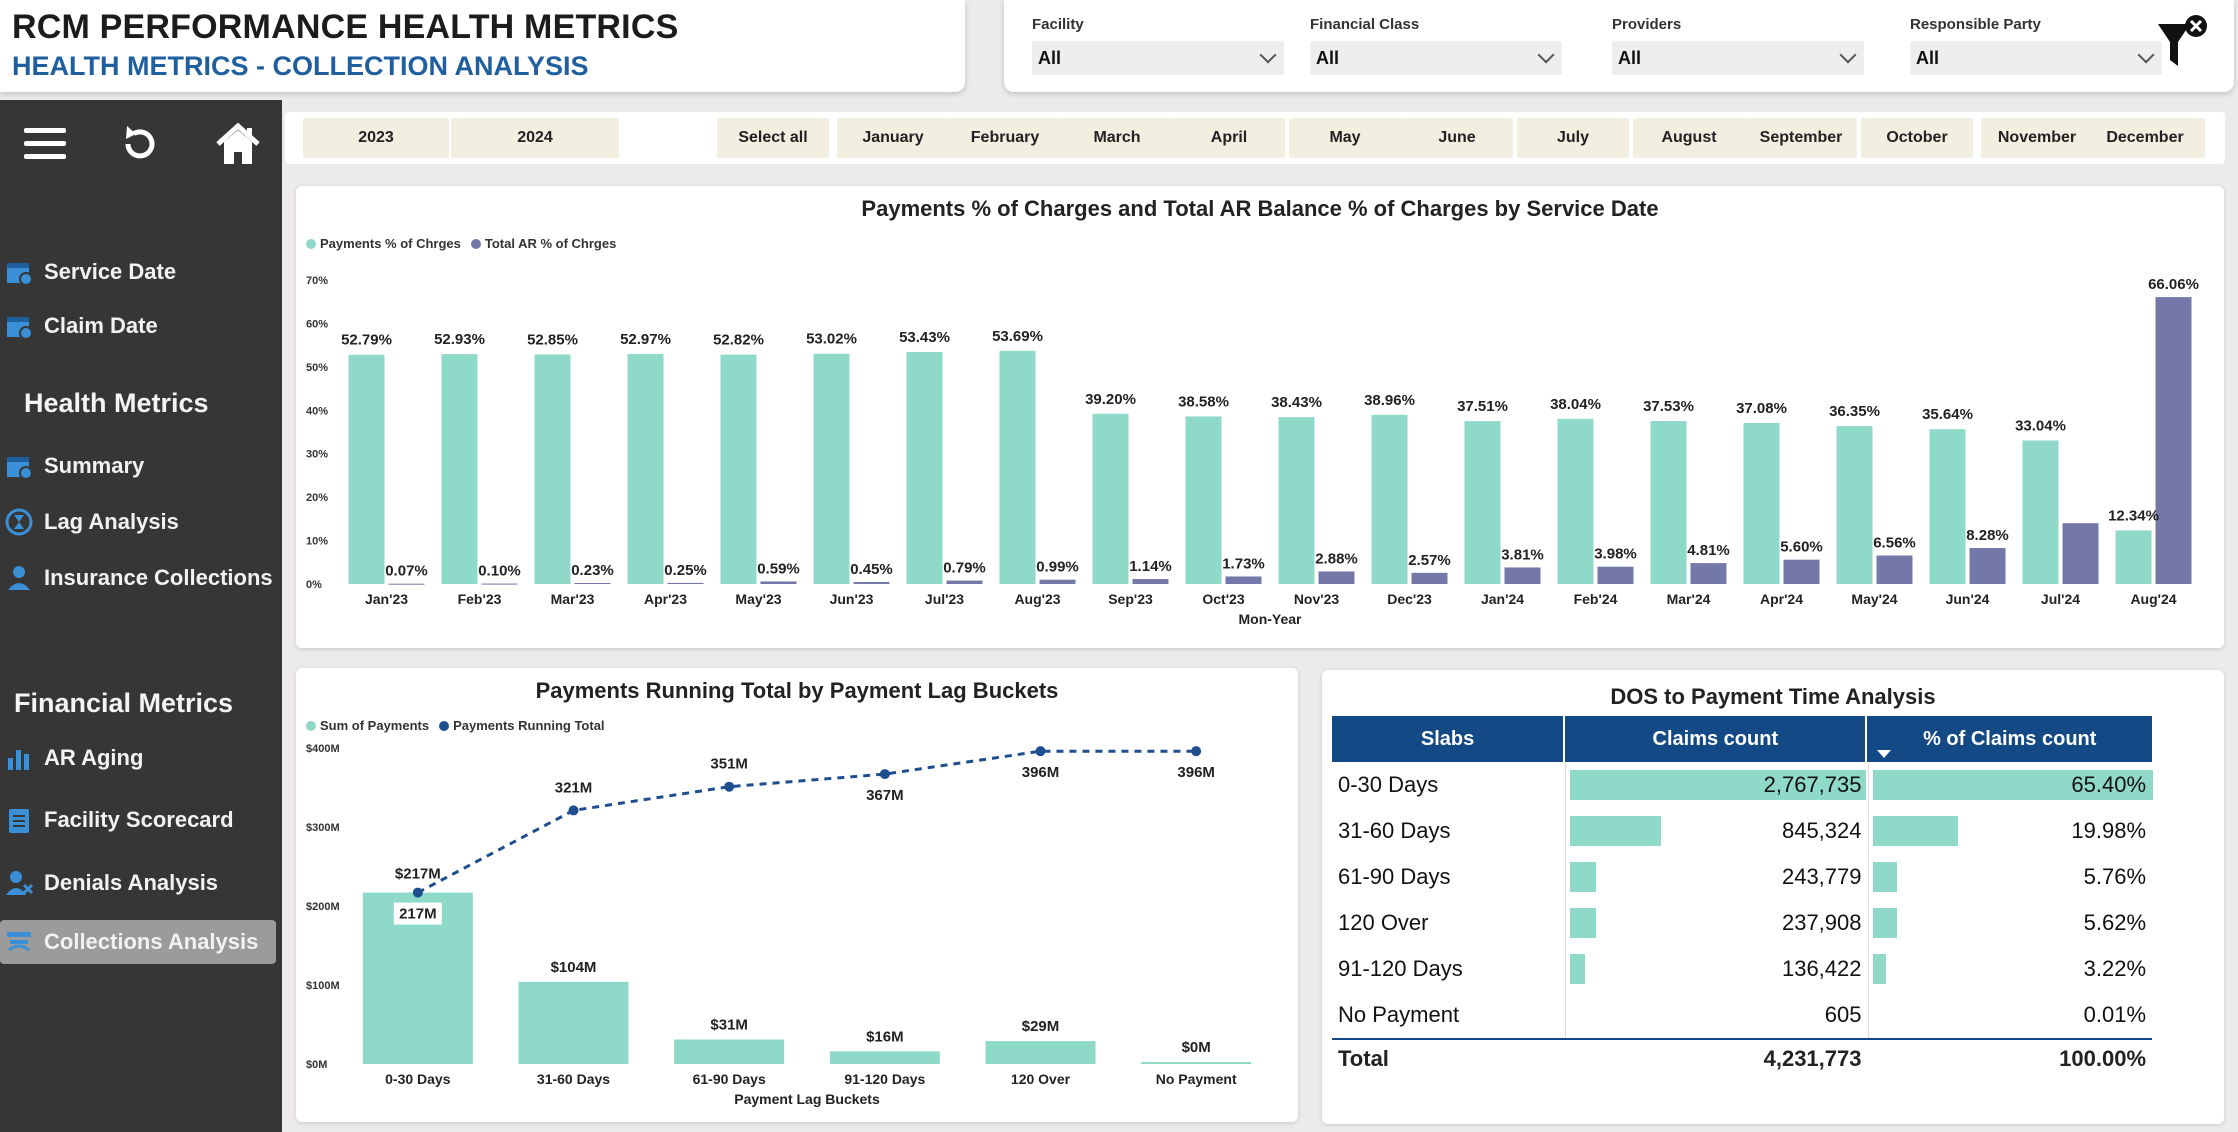 This screenshot has height=1132, width=2238. What do you see at coordinates (893, 138) in the screenshot?
I see `month-button-january: January` at bounding box center [893, 138].